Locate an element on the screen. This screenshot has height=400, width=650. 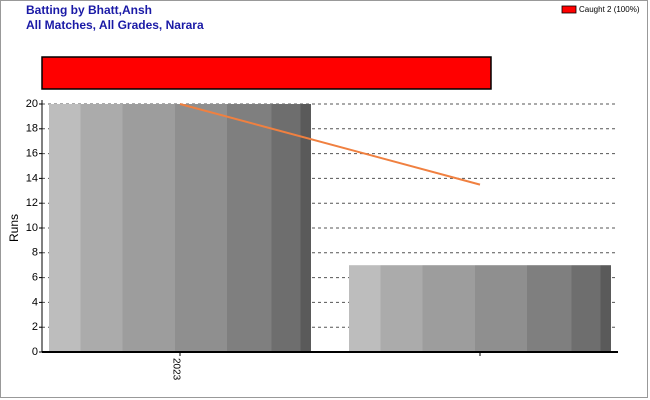
y-tick-label: 20 is located at coordinates (32, 104).